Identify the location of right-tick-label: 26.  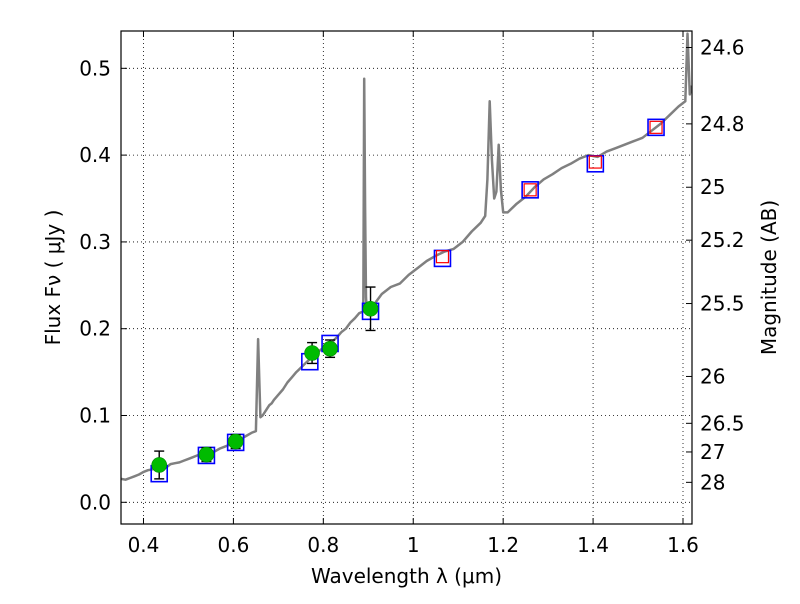
(712, 376).